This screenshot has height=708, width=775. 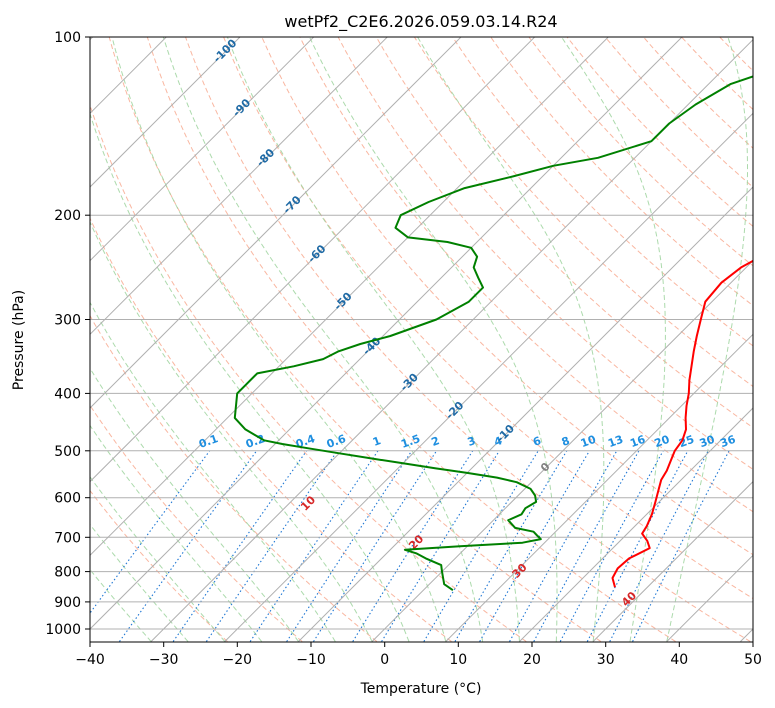 What do you see at coordinates (472, 441) in the screenshot?
I see `mixing-ratio-label: 3` at bounding box center [472, 441].